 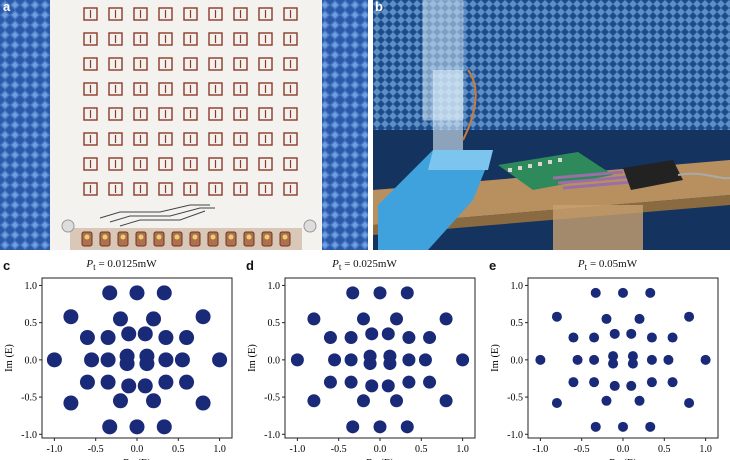 I want to click on x-tick-label: 0.5, so click(x=178, y=449).